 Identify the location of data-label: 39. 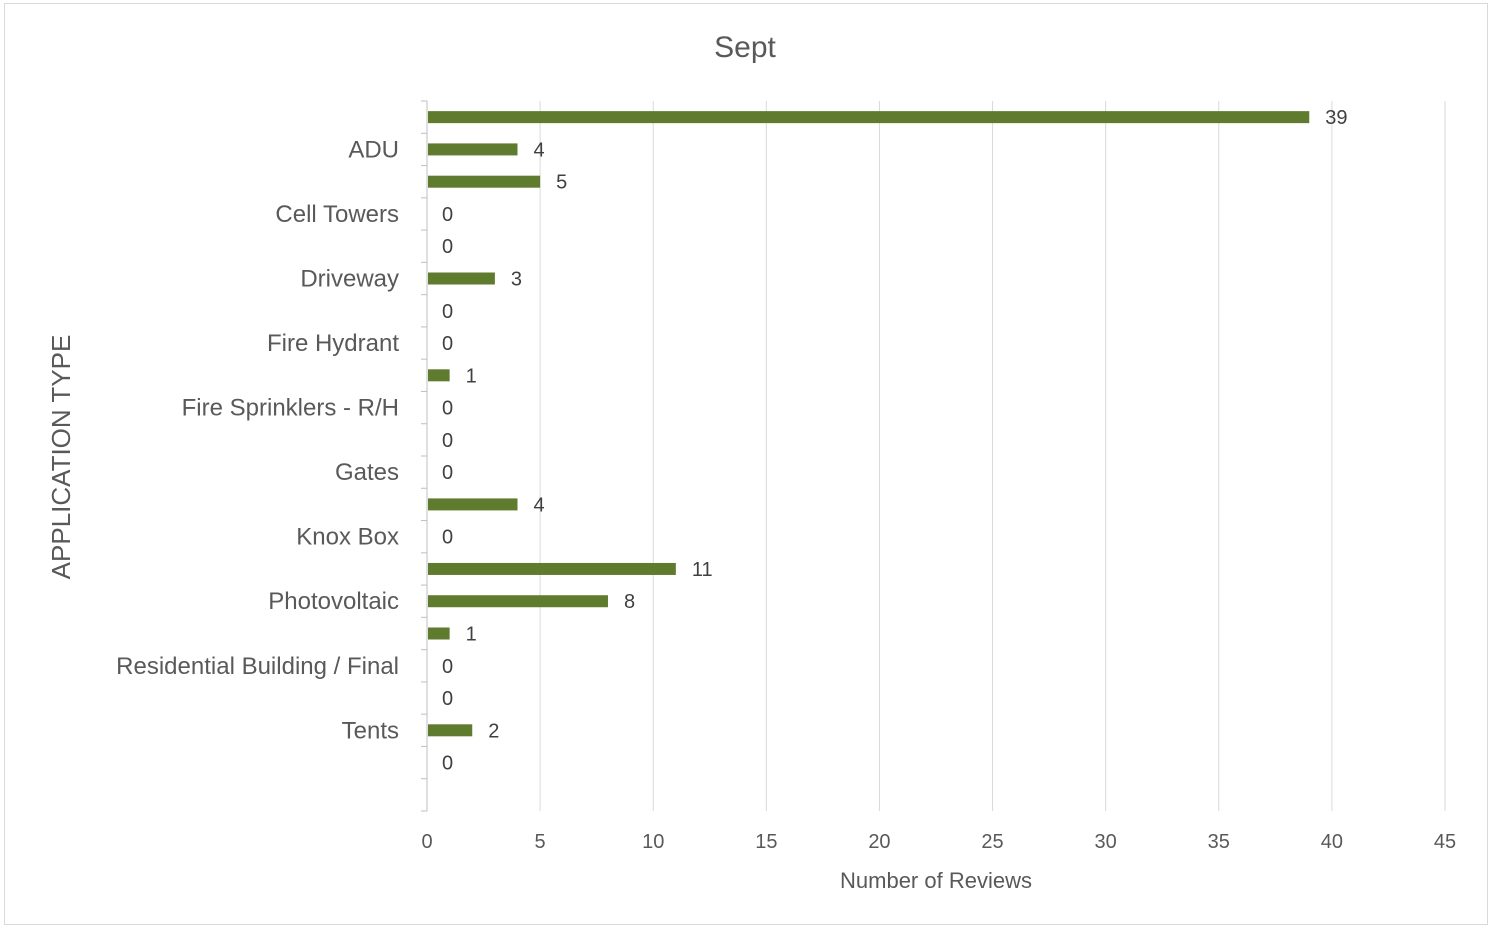
(1336, 118).